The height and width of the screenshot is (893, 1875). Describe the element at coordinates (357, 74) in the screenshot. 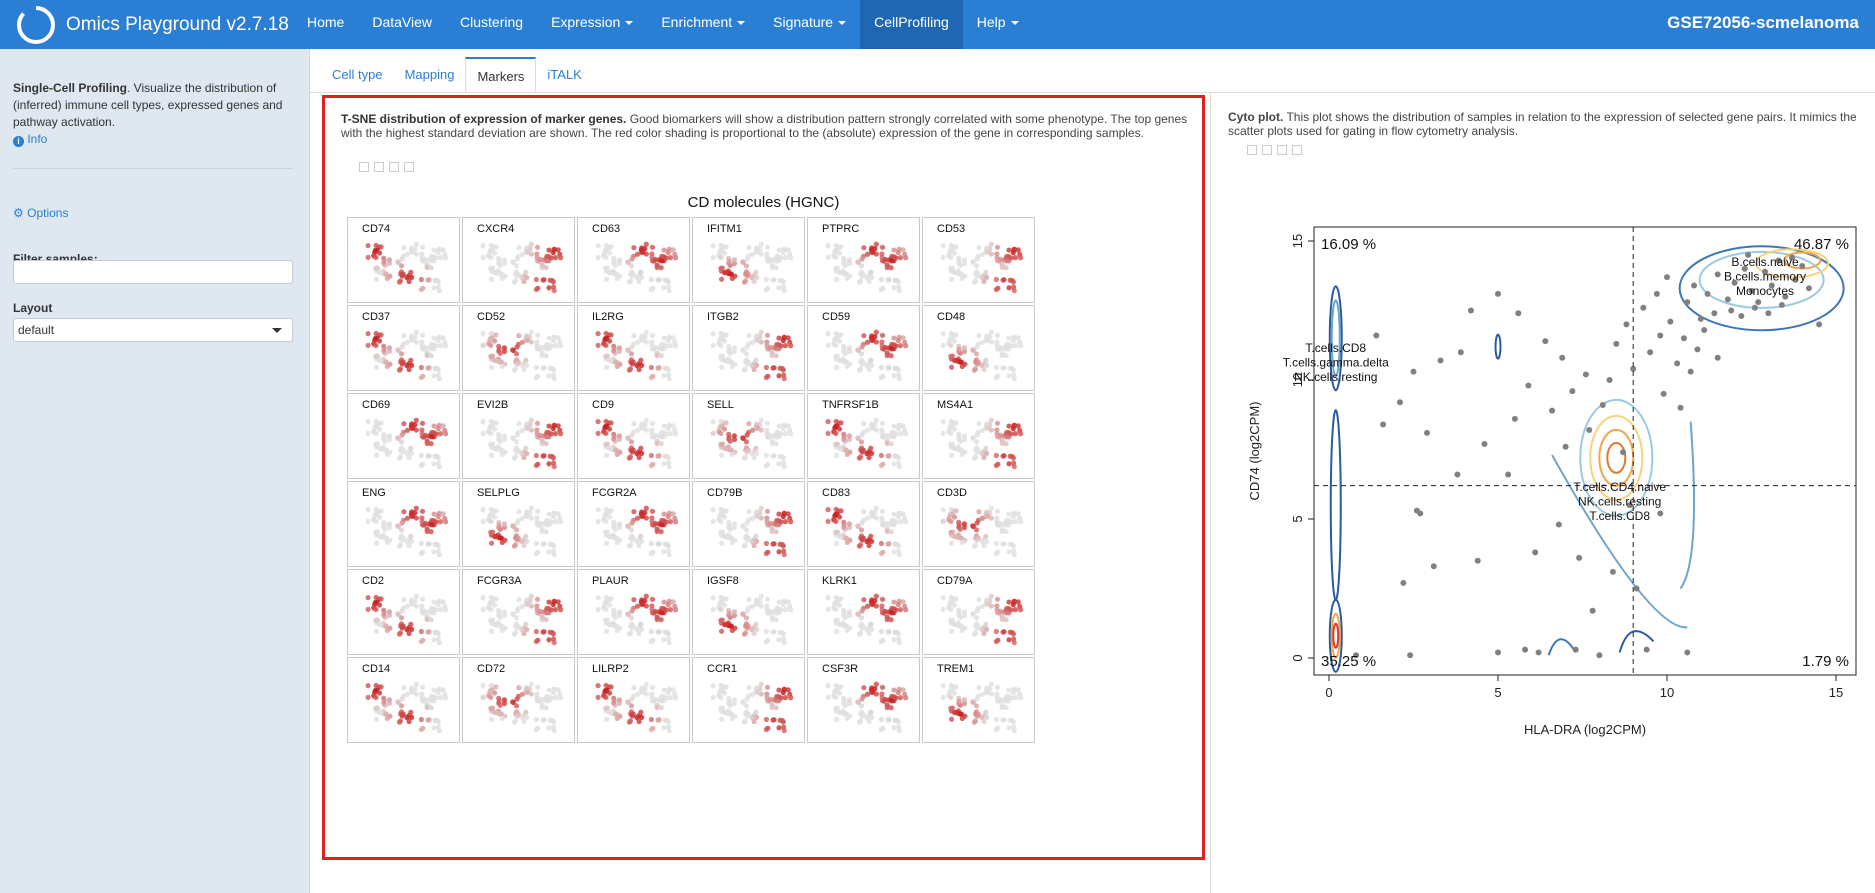

I see `tab-cell-type: Cell type` at that location.